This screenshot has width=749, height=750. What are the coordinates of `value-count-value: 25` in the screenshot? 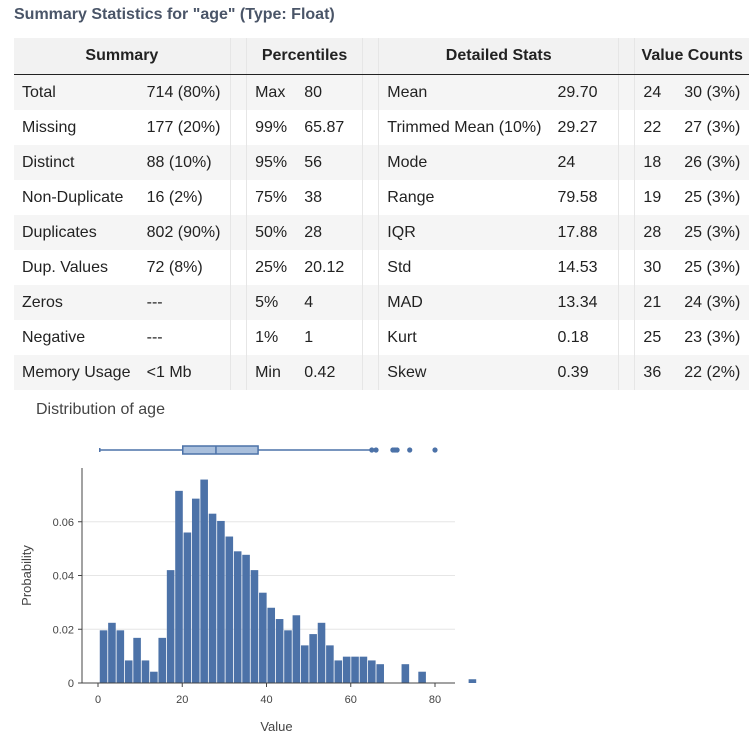 It's located at (655, 337).